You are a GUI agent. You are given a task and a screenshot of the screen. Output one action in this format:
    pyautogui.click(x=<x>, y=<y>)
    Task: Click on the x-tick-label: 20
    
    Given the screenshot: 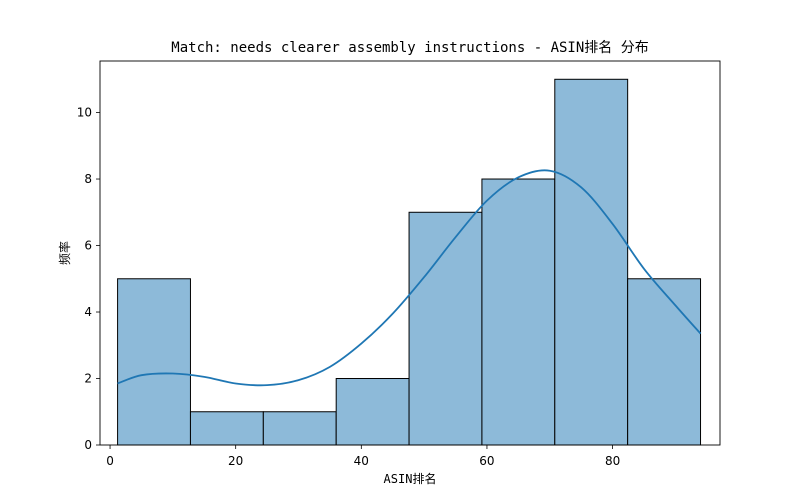 What is the action you would take?
    pyautogui.click(x=235, y=461)
    